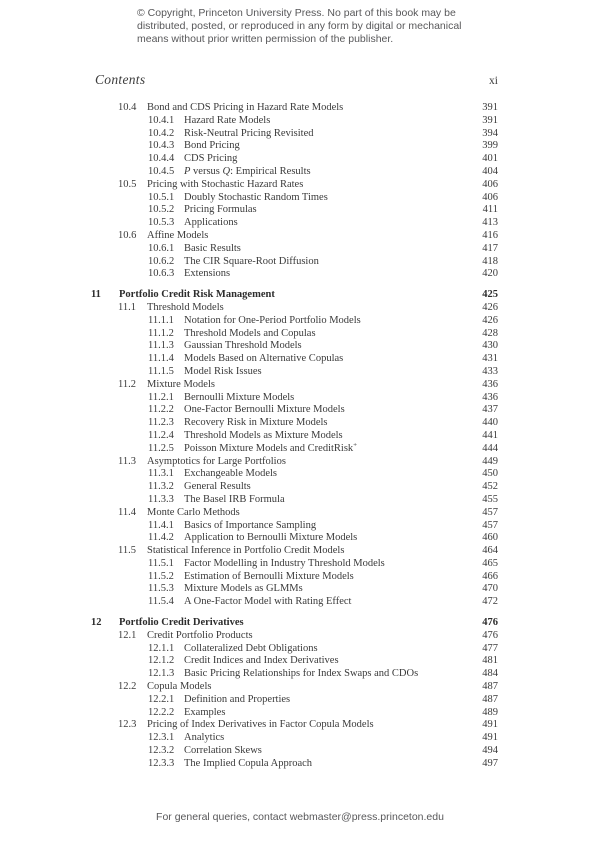 The image size is (600, 857). I want to click on toc-entry-page: 444, so click(490, 448).